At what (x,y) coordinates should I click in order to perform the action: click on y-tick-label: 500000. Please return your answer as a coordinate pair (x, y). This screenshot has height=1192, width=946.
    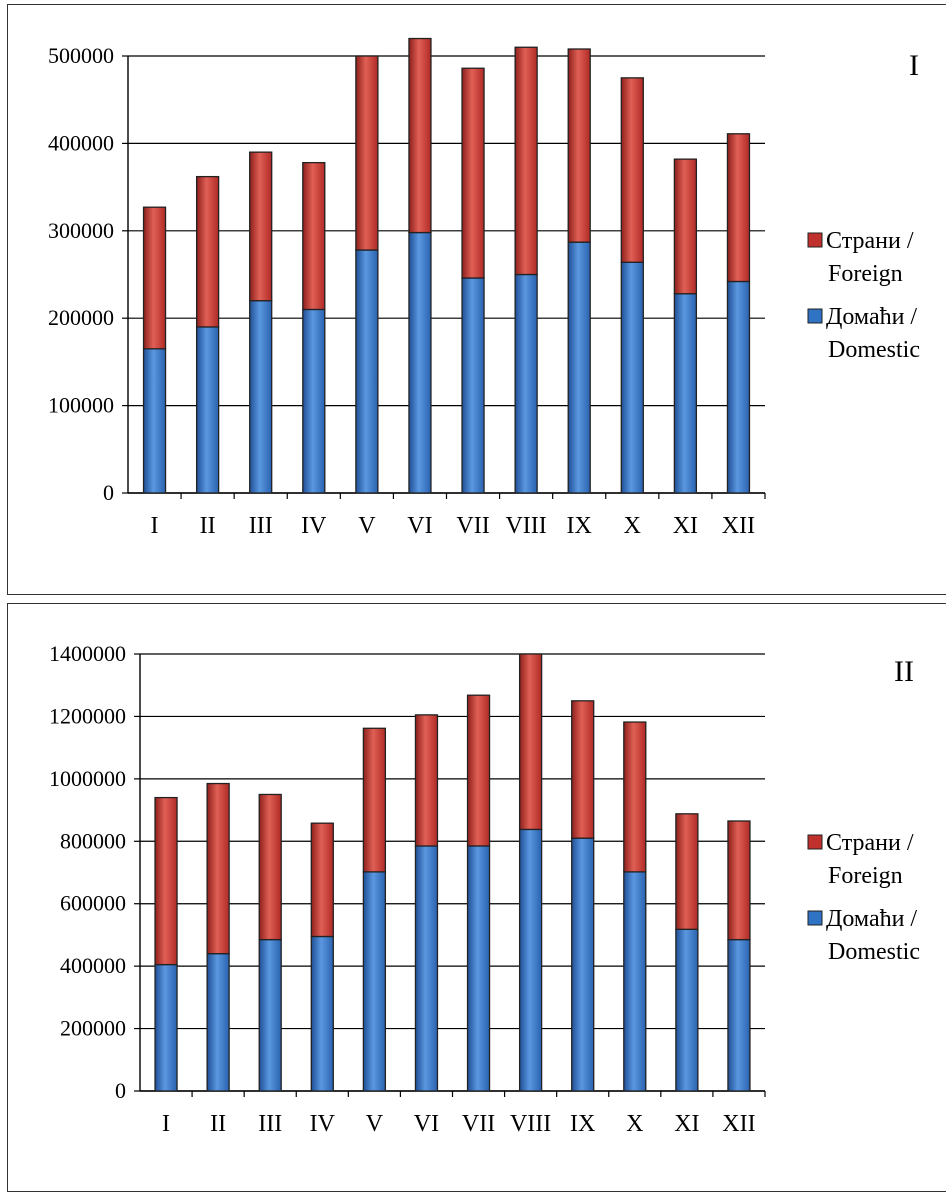
    Looking at the image, I should click on (81, 55).